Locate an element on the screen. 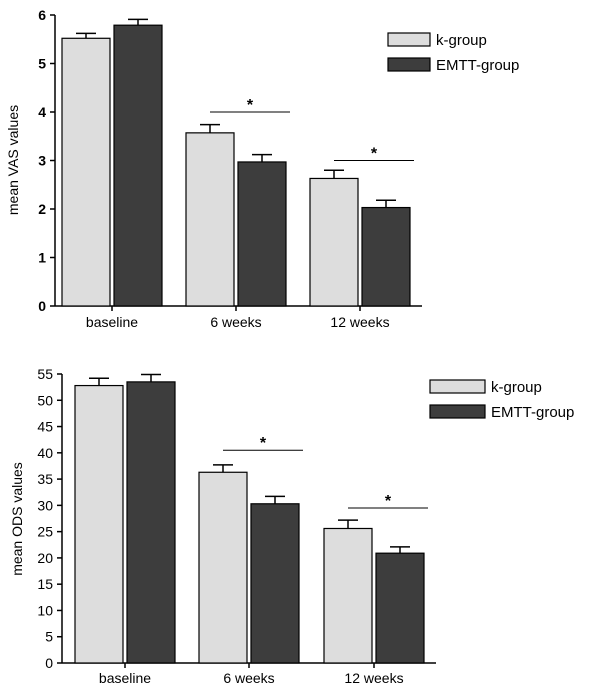 The image size is (589, 686). y-tick-label: 15 is located at coordinates (45, 584).